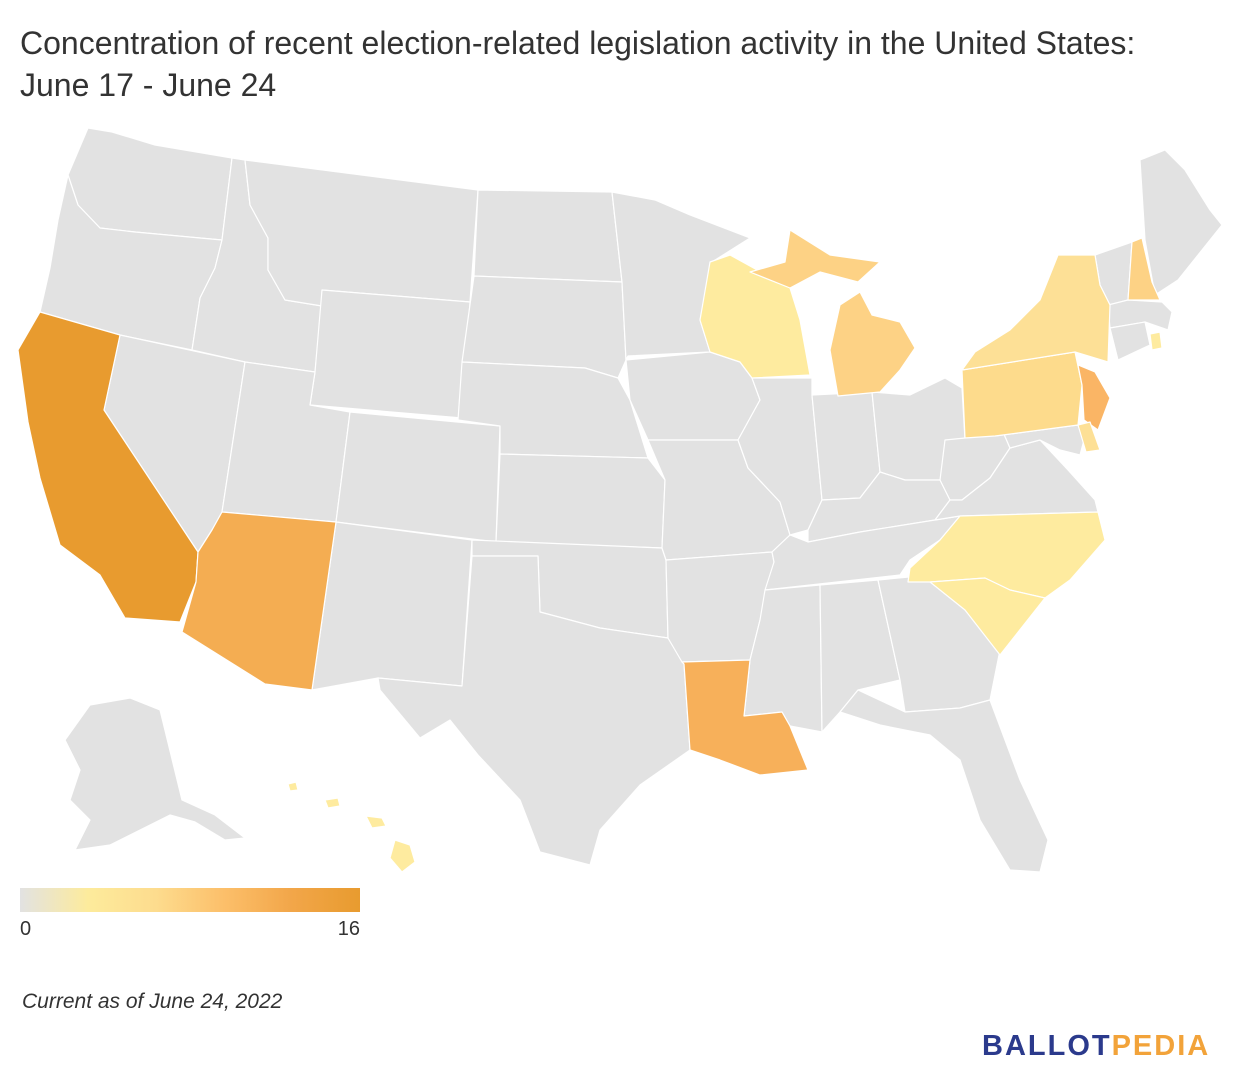  I want to click on ballotpedia-logo: BALLOTPEDIA, so click(1096, 1046).